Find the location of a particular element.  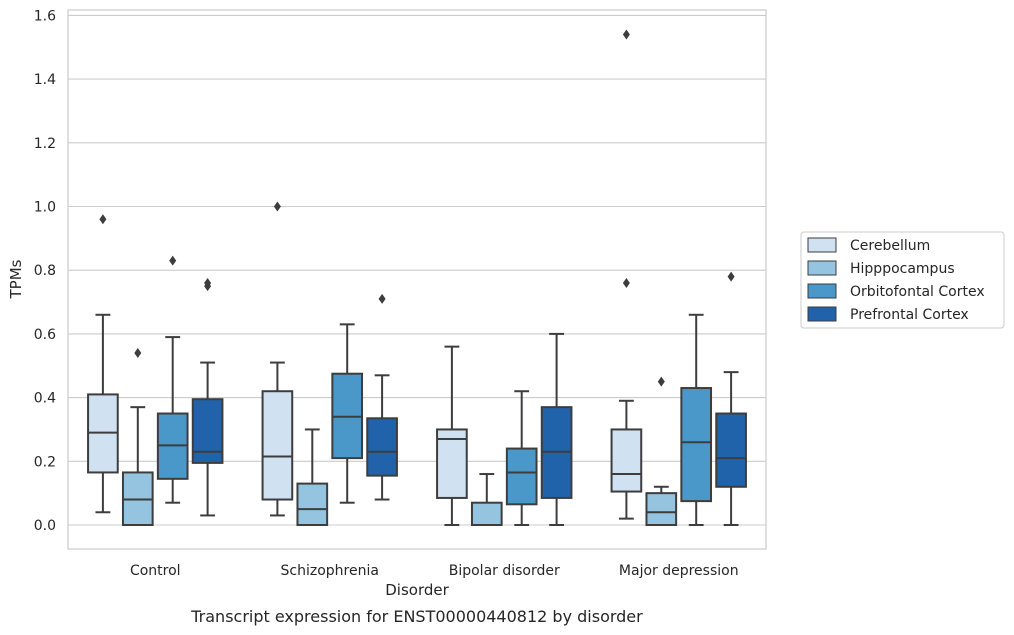

y-tick-label: 1.6 is located at coordinates (45, 16).